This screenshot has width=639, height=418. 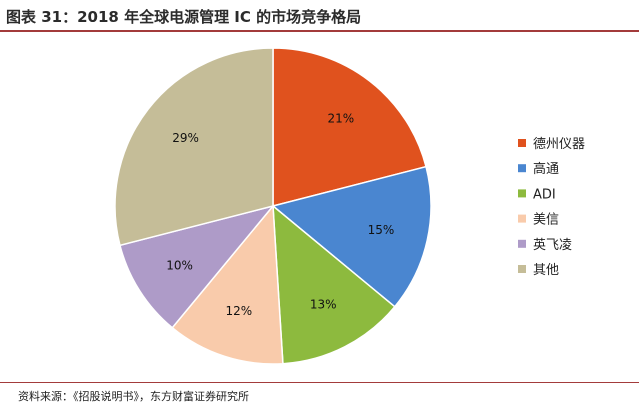 What do you see at coordinates (323, 305) in the screenshot?
I see `slice-label-3: 13%` at bounding box center [323, 305].